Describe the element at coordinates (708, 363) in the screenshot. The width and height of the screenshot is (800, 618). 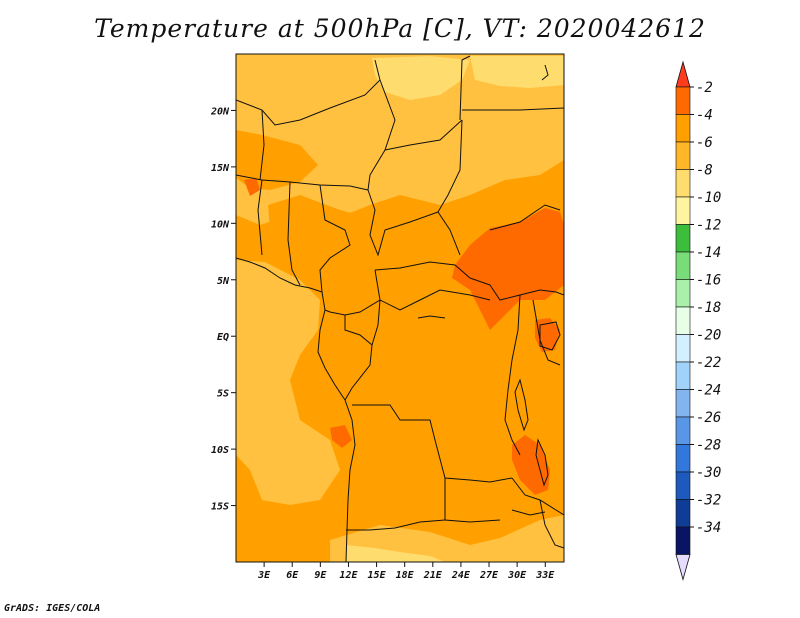
I see `colorbar-label: -22` at that location.